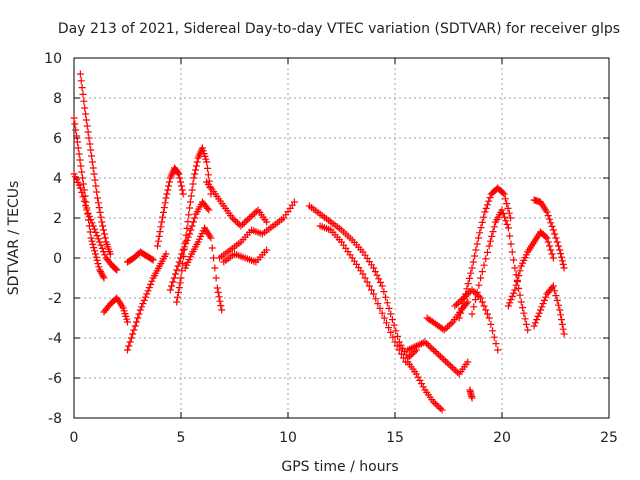 Image resolution: width=640 pixels, height=480 pixels. I want to click on series-arc-q, so click(438, 358).